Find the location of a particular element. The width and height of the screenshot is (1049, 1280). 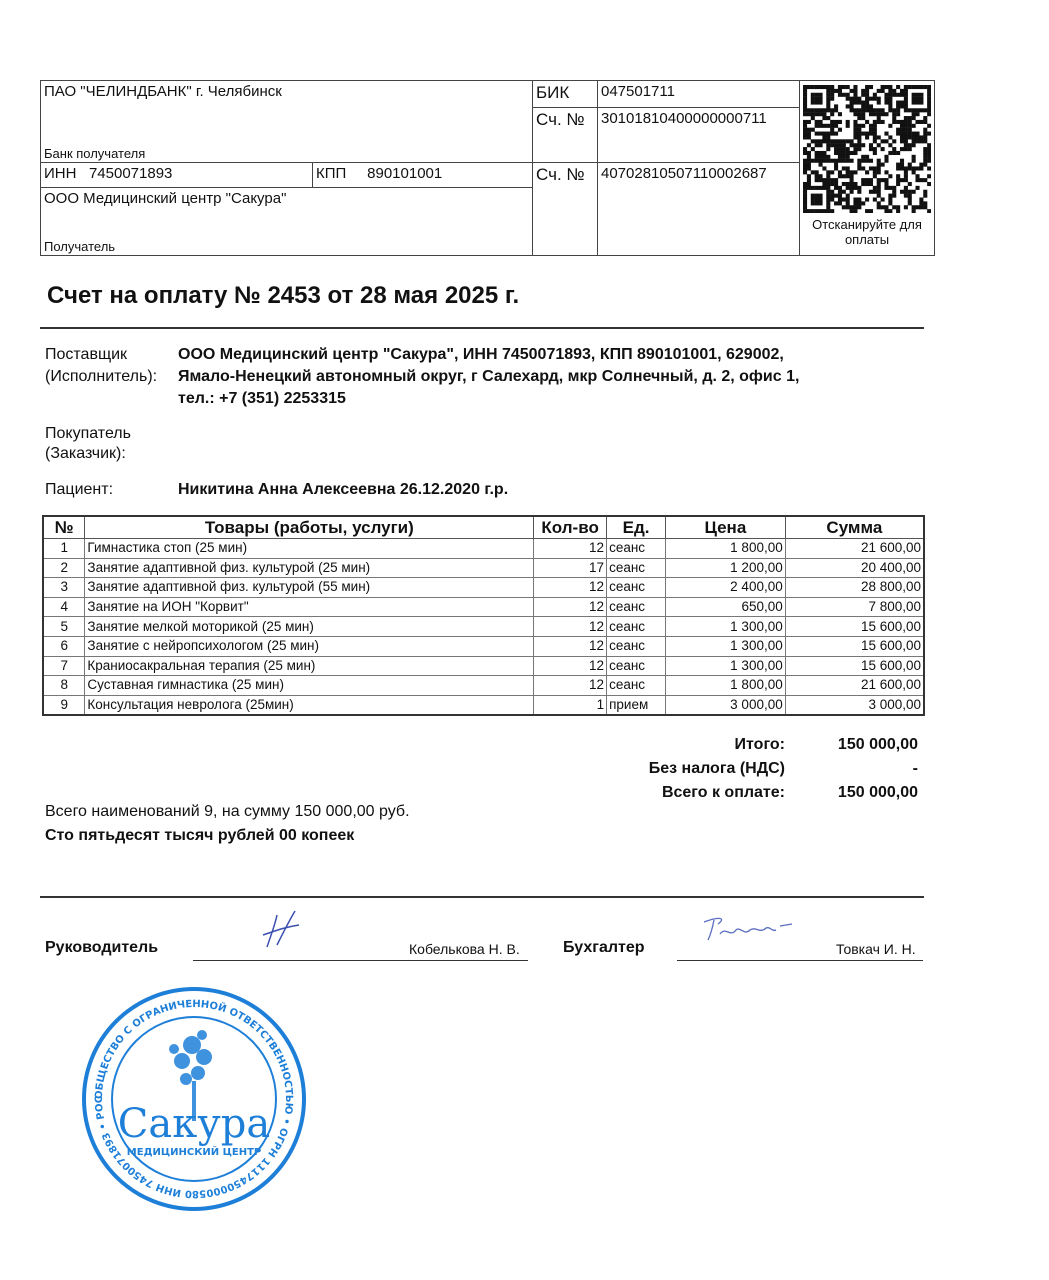

recipient-label: Получатель is located at coordinates (80, 246).